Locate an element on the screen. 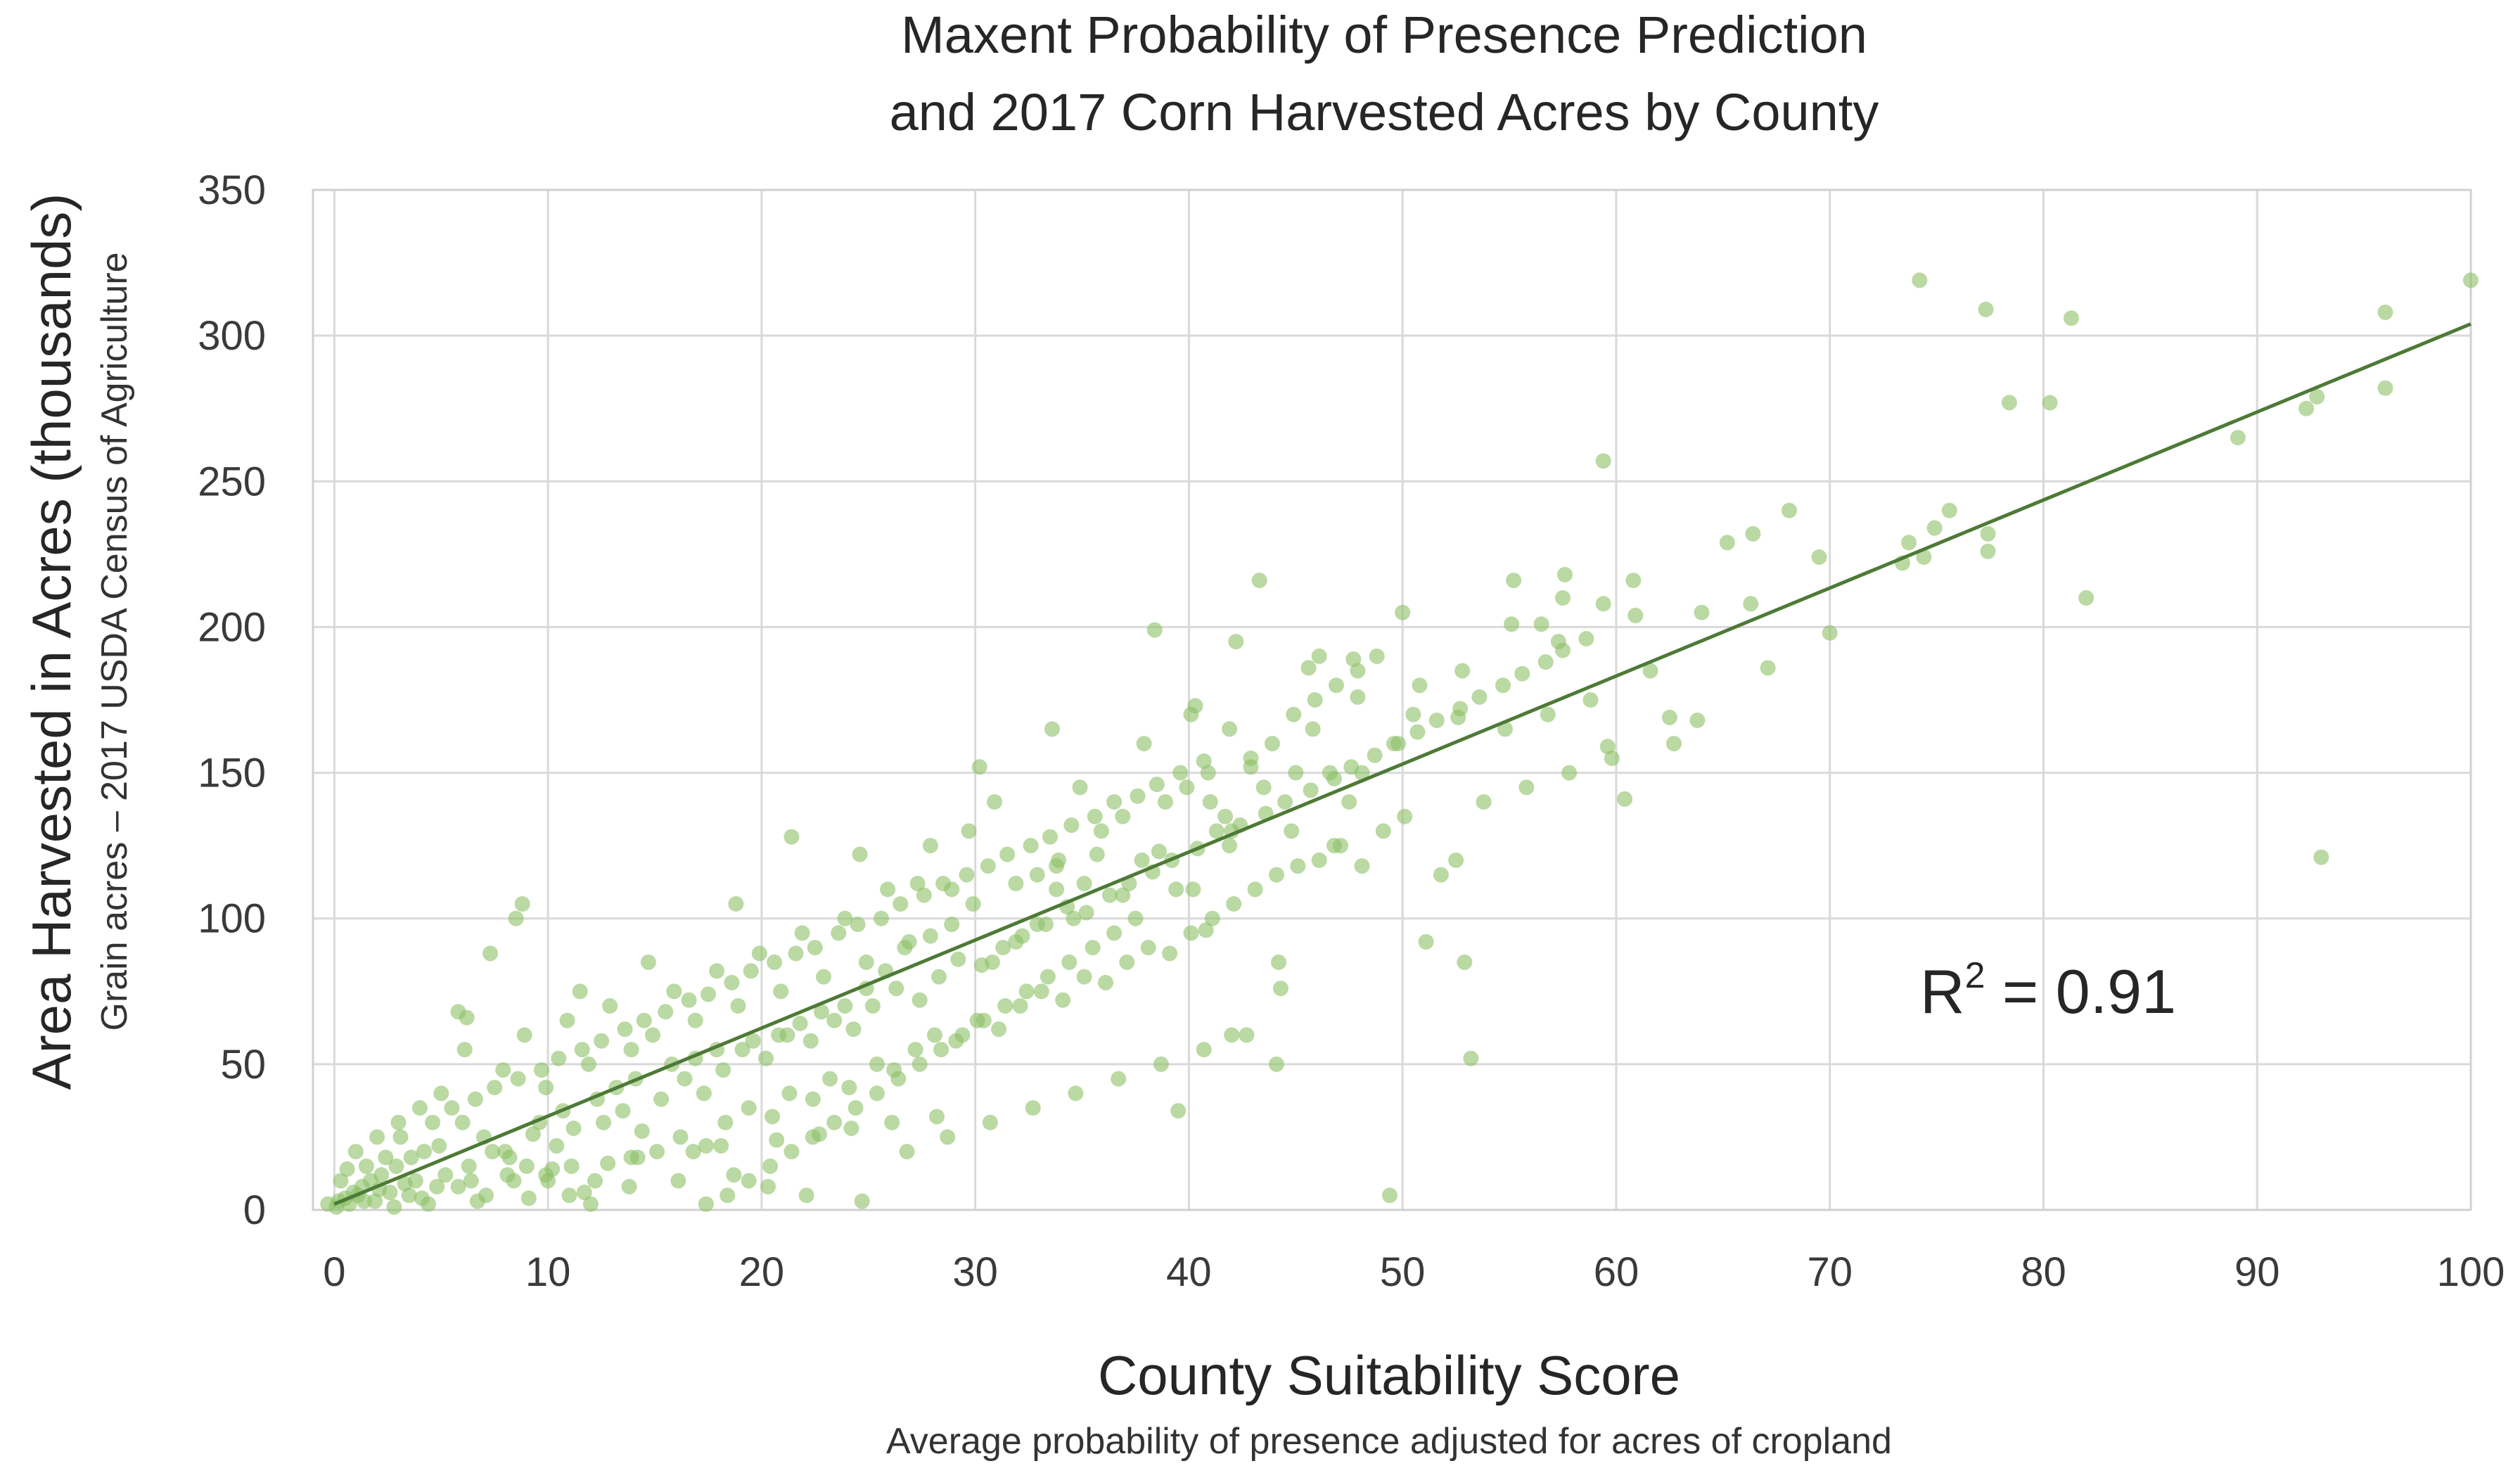 The image size is (2520, 1473). x-tick-label: 0 is located at coordinates (334, 1272).